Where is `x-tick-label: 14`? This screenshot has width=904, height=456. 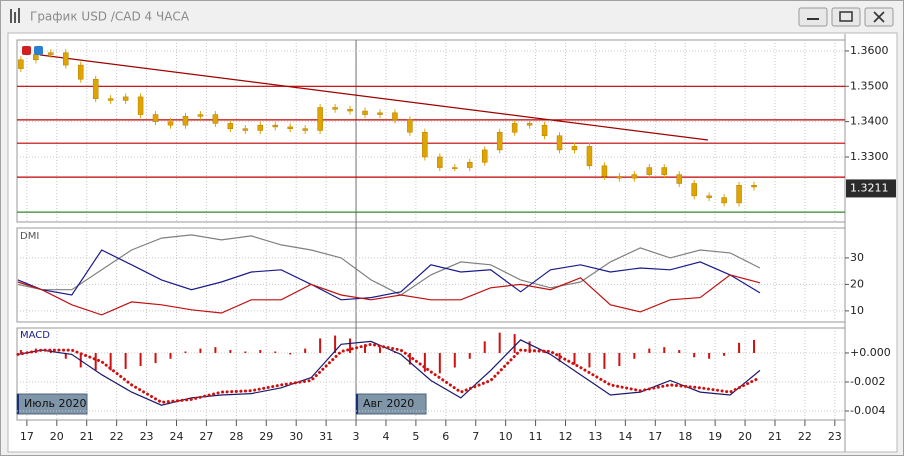
x-tick-label: 14 is located at coordinates (625, 436).